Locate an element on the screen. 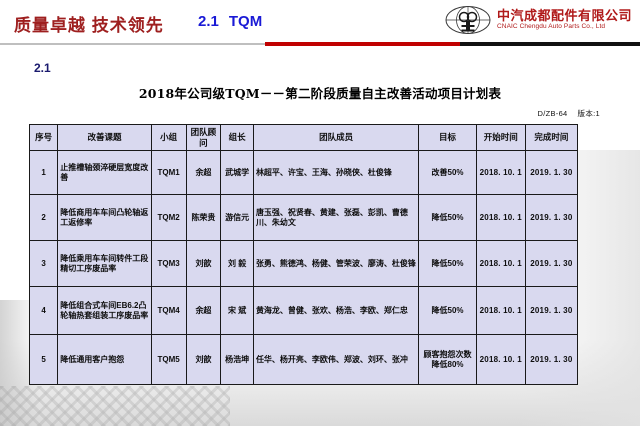 This screenshot has height=426, width=640. table-header-row: 序号 改善课题 小组 团队顾问 组长 团队成员 目标 开始时间 完成时间 is located at coordinates (303, 137).